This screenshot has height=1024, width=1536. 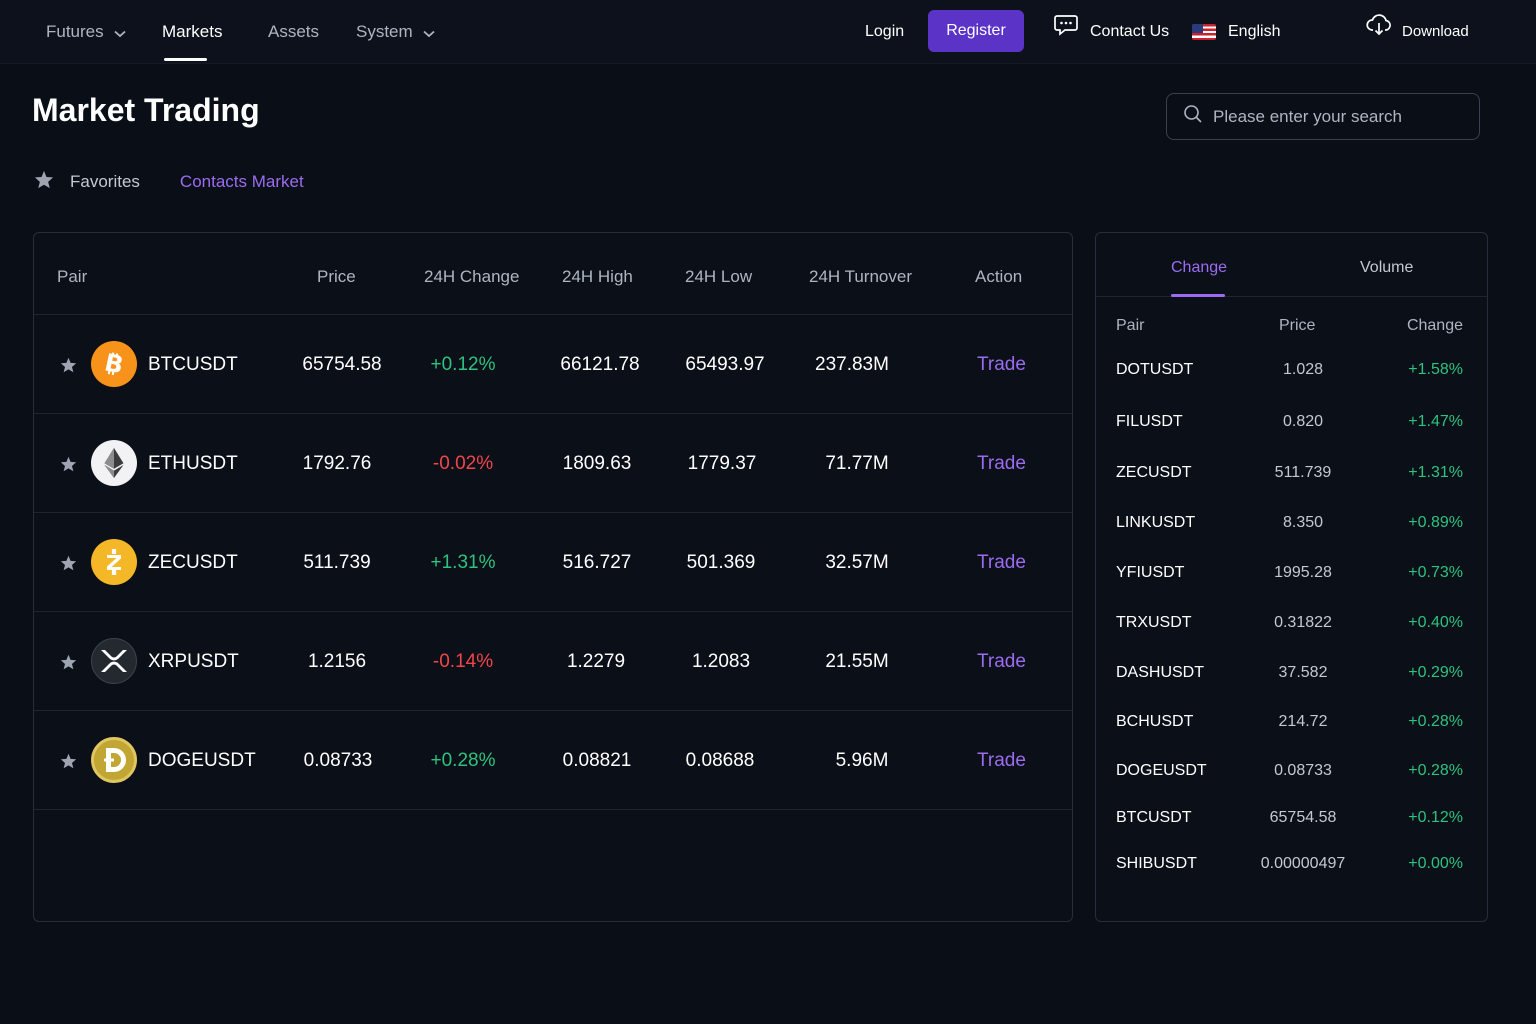 What do you see at coordinates (1434, 325) in the screenshot?
I see `column-header-change: Change` at bounding box center [1434, 325].